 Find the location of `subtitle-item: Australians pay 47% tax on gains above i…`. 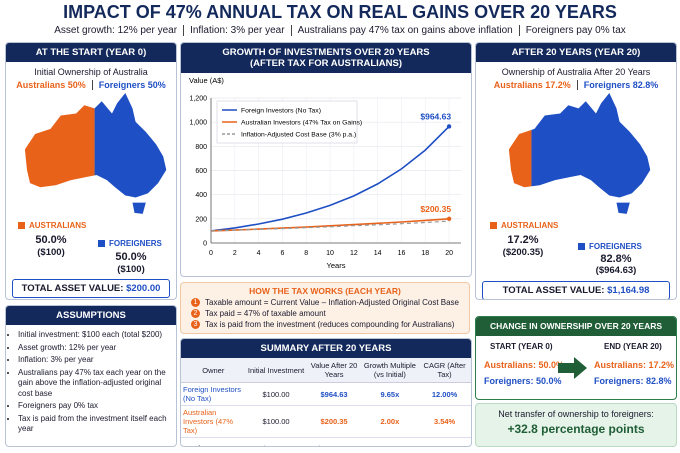

subtitle-item: Australians pay 47% tax on gains above i… is located at coordinates (401, 30).